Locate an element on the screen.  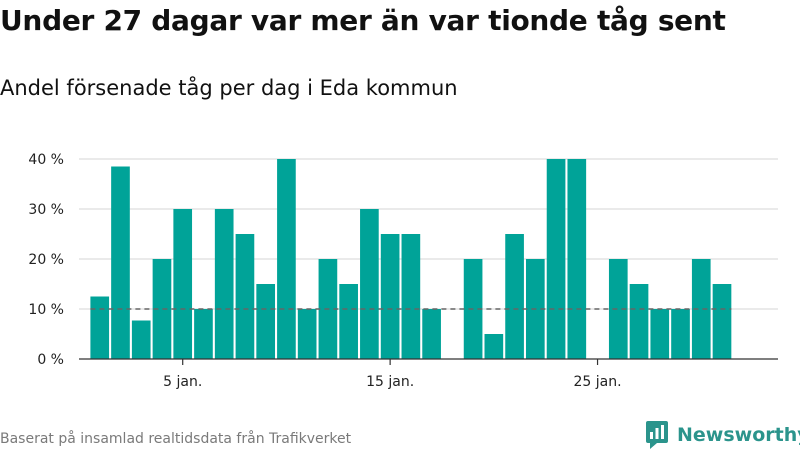
x-tick-label: 15 jan. is located at coordinates (390, 382).